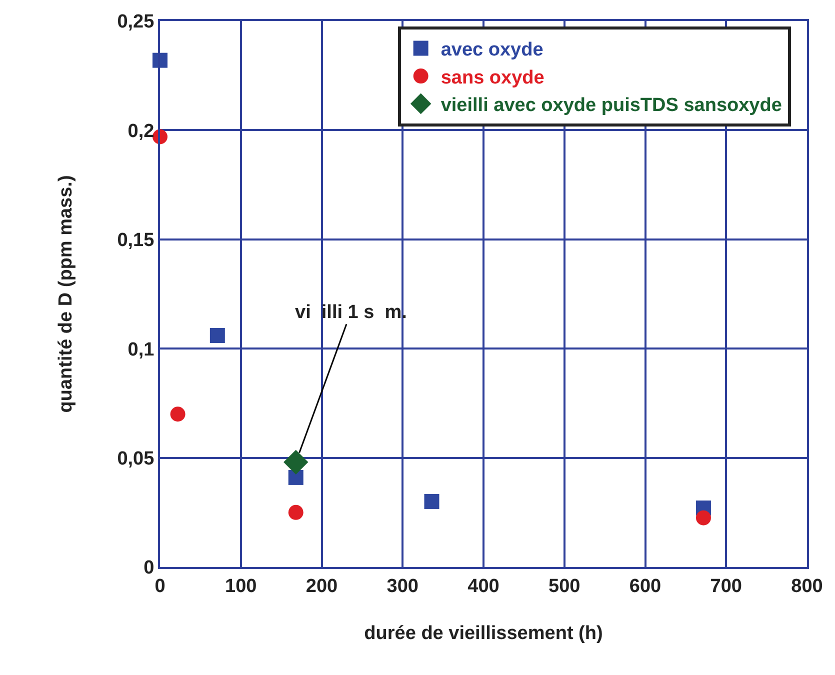 Image resolution: width=835 pixels, height=675 pixels. I want to click on y-tick-label: 0,05, so click(136, 459).